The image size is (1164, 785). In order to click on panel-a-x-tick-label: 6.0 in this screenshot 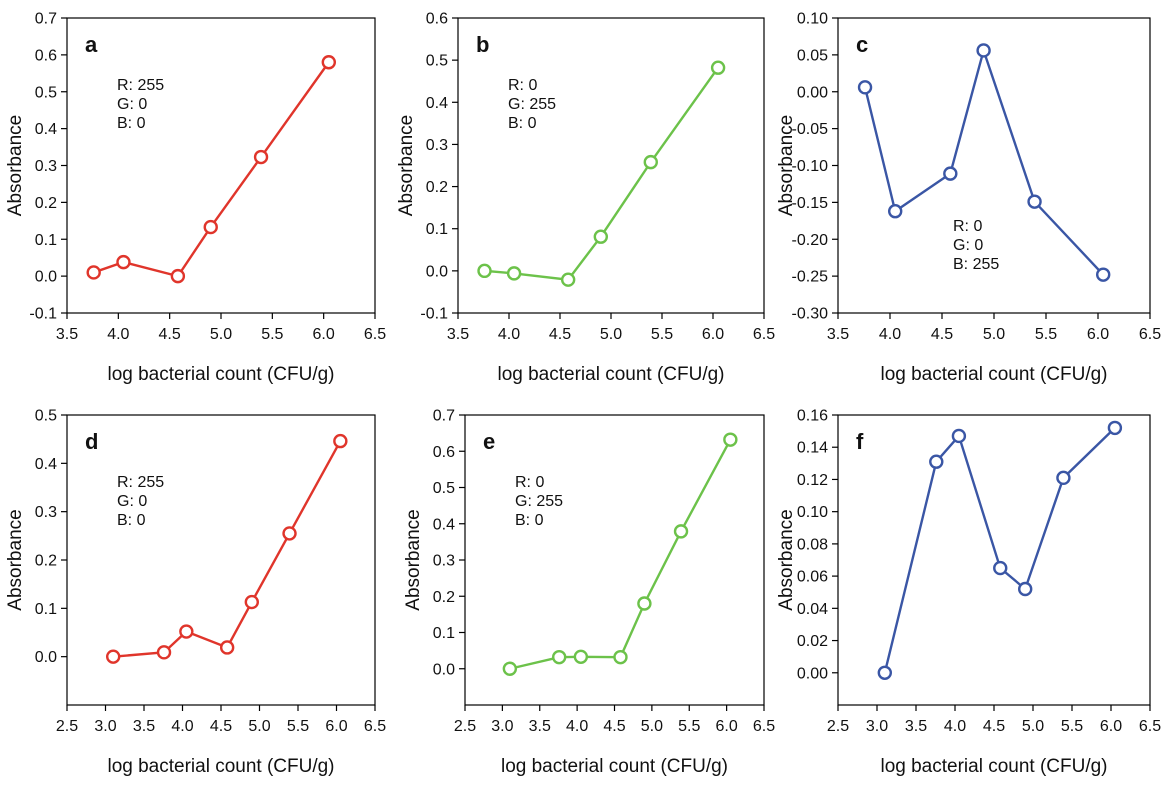, I will do `click(324, 334)`.